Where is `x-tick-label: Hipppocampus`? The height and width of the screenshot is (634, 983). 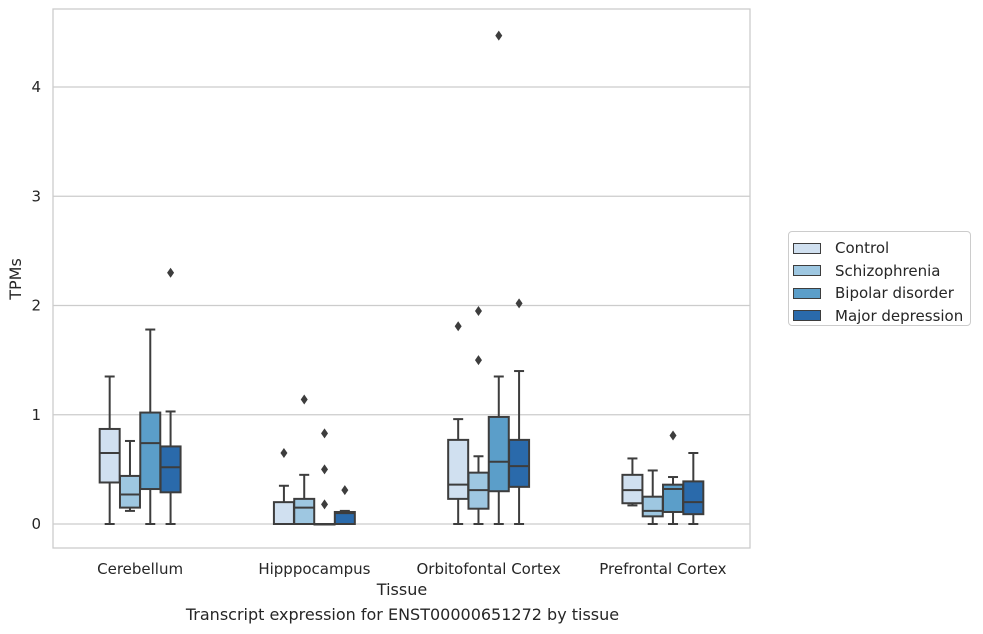
x-tick-label: Hipppocampus is located at coordinates (314, 569).